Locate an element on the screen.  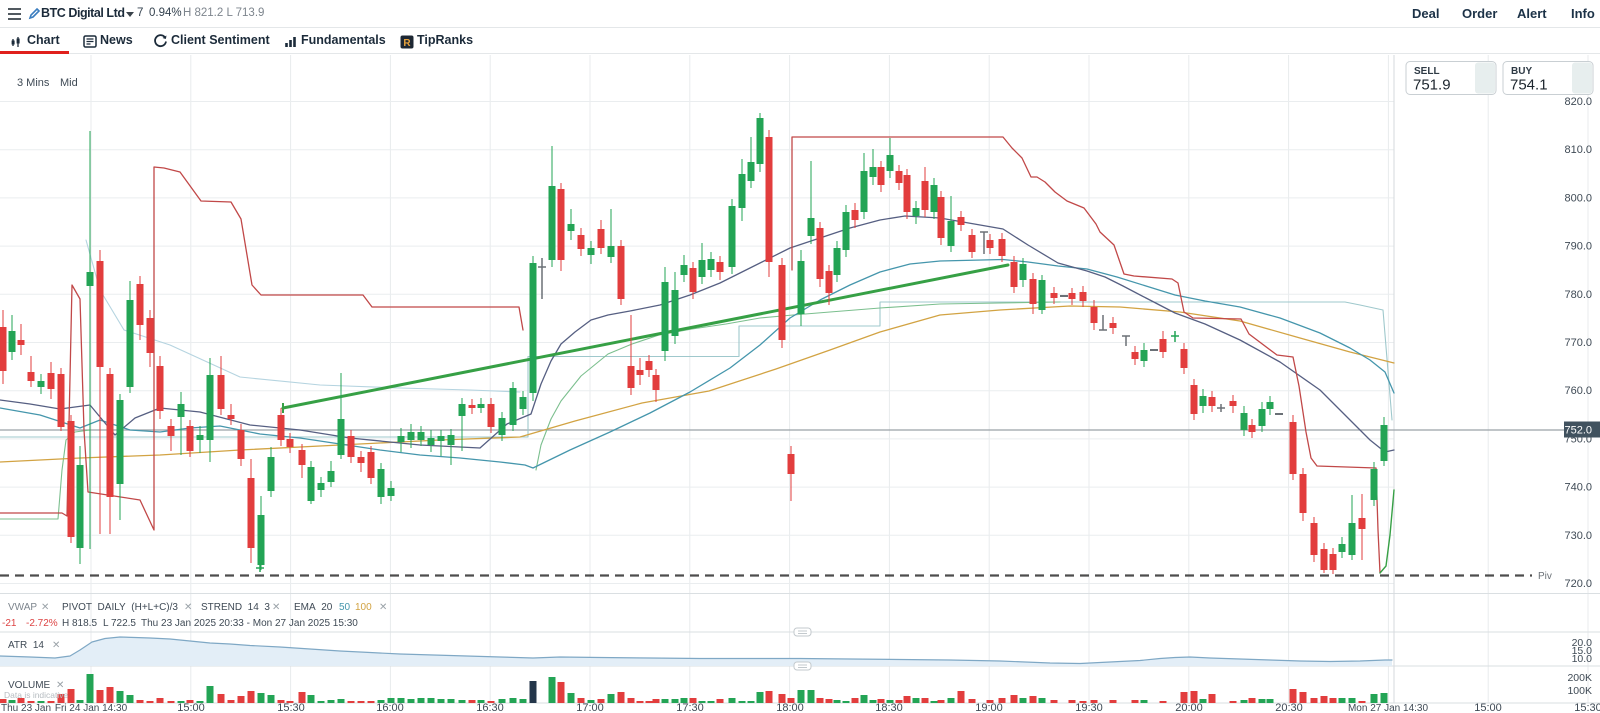
svg-text: 810.0 is located at coordinates (1578, 150).